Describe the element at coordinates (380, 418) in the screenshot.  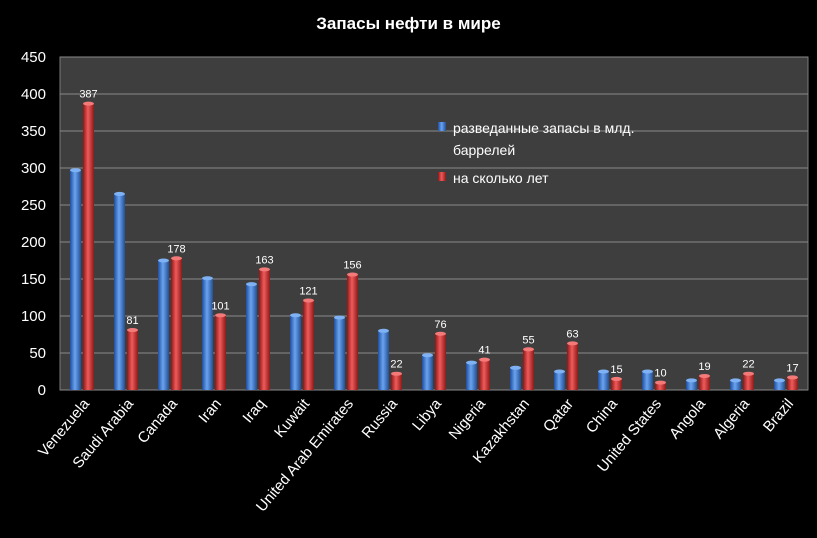
I see `x-category-label: Russia` at that location.